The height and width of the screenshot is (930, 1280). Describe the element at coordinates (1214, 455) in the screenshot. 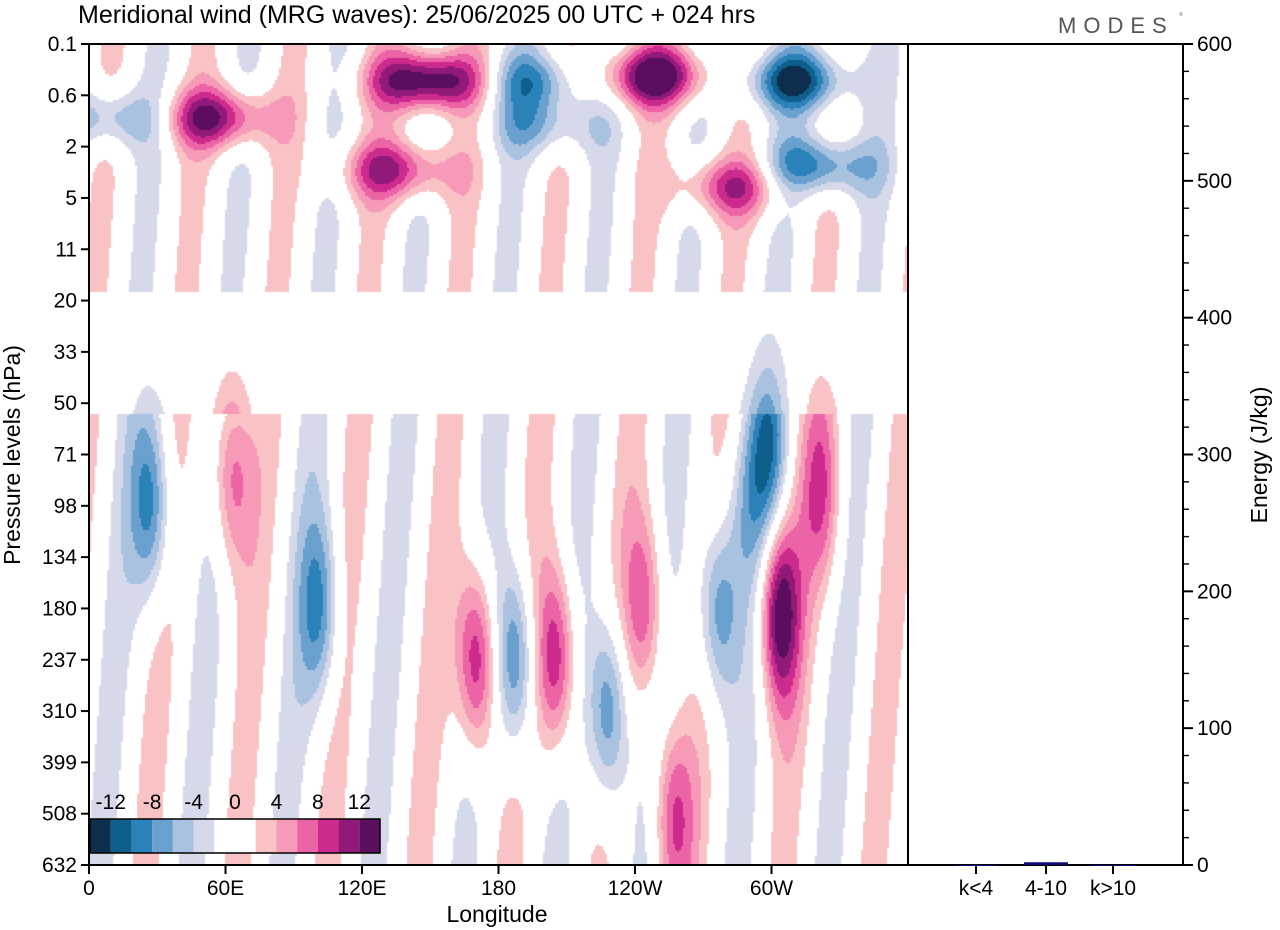

I see `energy-tick-label: 300` at that location.